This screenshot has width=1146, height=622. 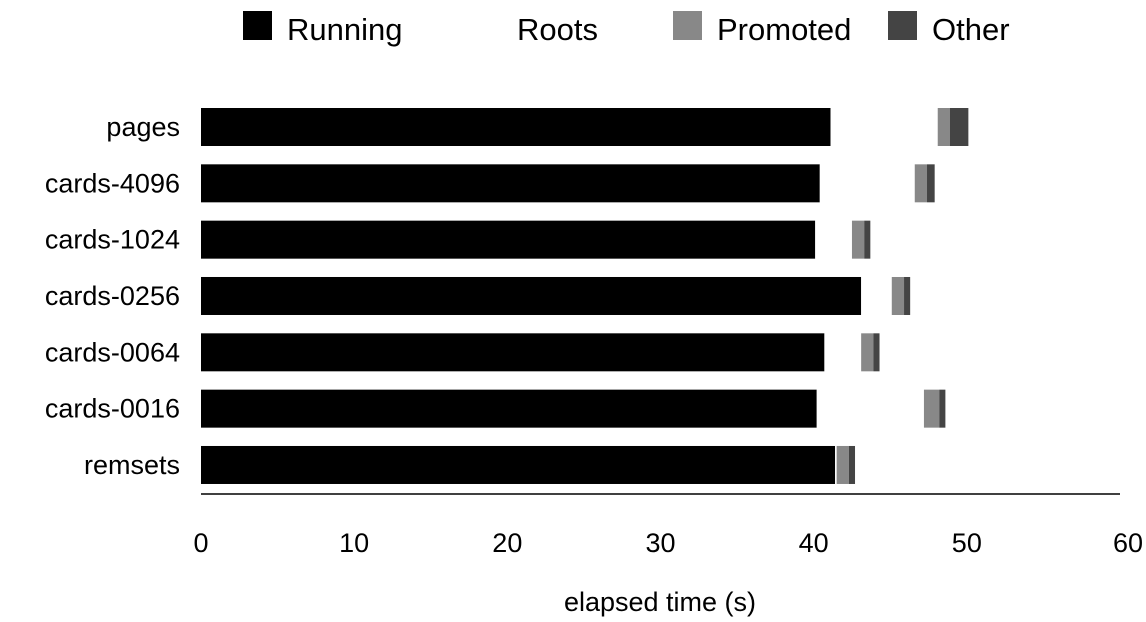 What do you see at coordinates (507, 543) in the screenshot?
I see `x-tick-label-20: 20` at bounding box center [507, 543].